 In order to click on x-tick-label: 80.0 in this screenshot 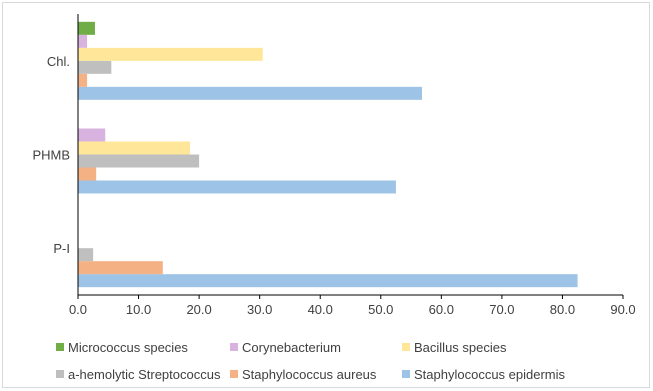, I will do `click(562, 309)`.